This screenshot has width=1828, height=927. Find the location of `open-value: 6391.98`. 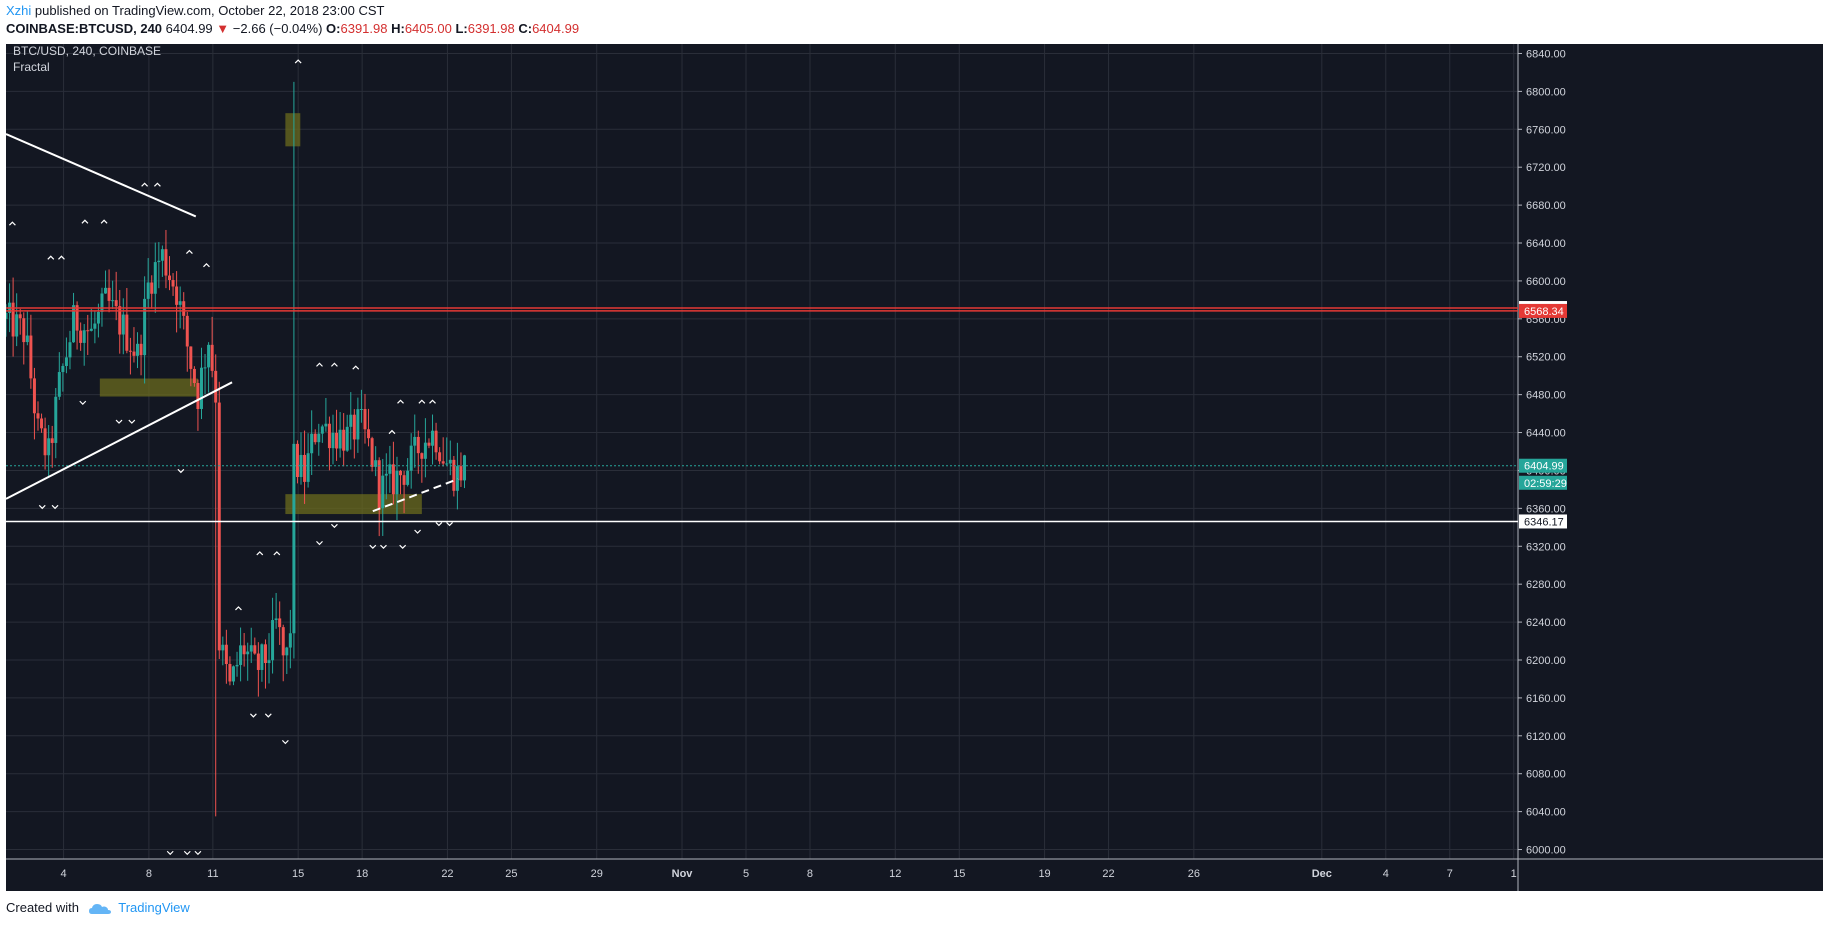

open-value: 6391.98 is located at coordinates (364, 28).